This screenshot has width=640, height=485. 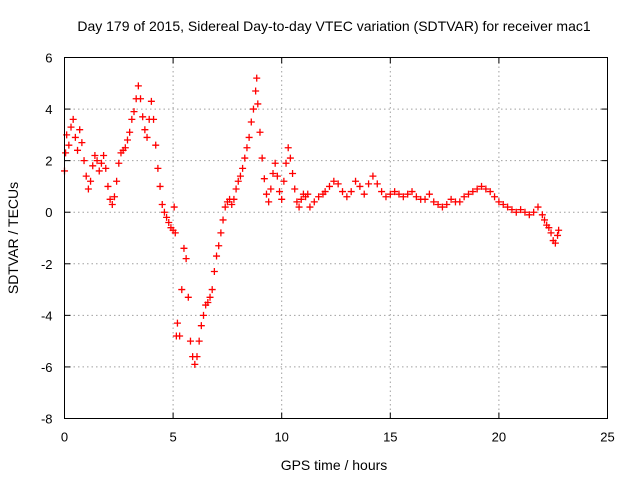 I want to click on y-tick-label: -6, so click(x=47, y=367).